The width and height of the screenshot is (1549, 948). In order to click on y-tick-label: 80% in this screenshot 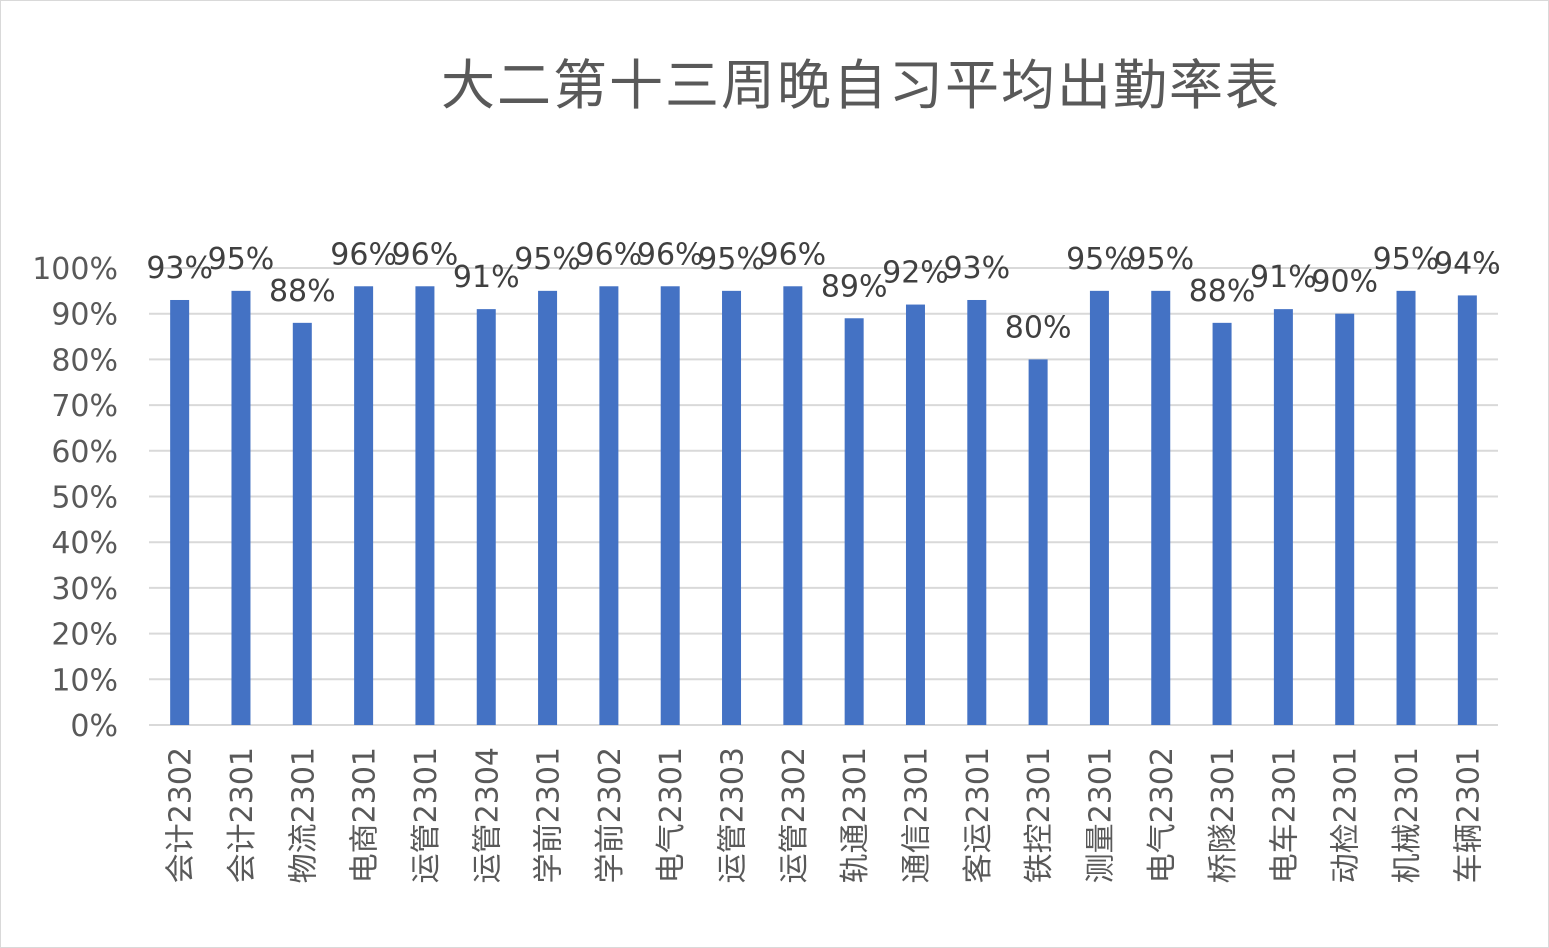, I will do `click(84, 360)`.